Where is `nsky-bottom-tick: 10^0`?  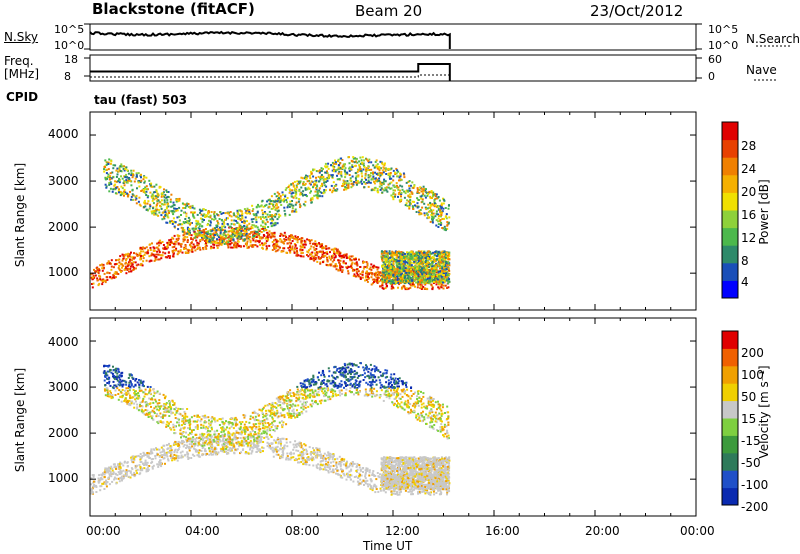
nsky-bottom-tick: 10^0 is located at coordinates (69, 45).